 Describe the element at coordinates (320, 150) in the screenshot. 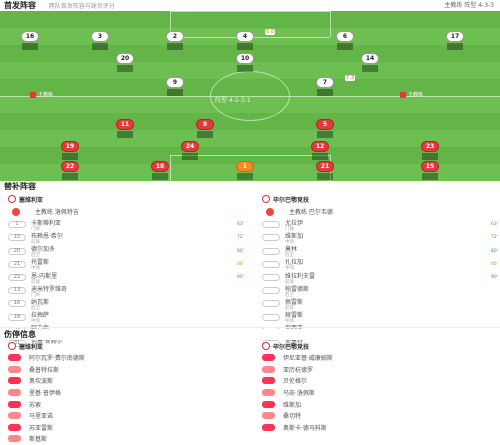

I see `player-bottom-6: 12` at that location.